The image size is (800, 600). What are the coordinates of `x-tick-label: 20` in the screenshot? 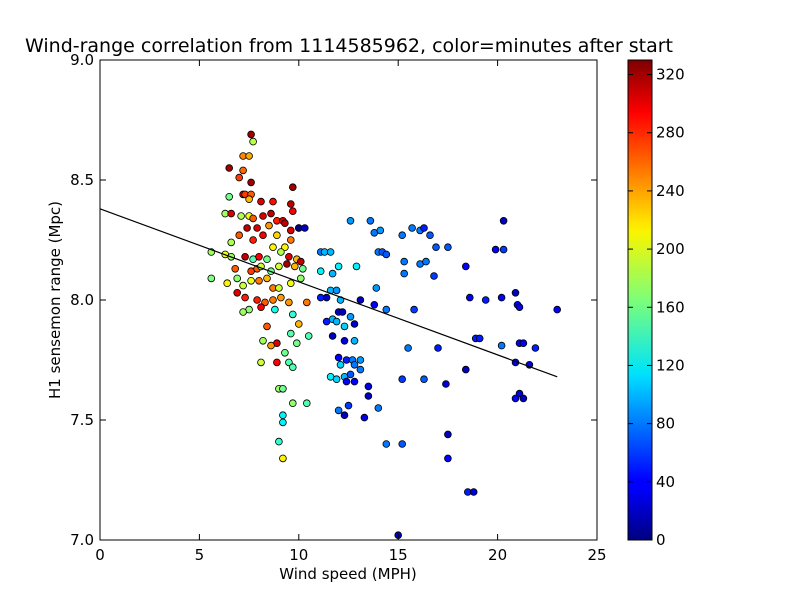 It's located at (497, 555).